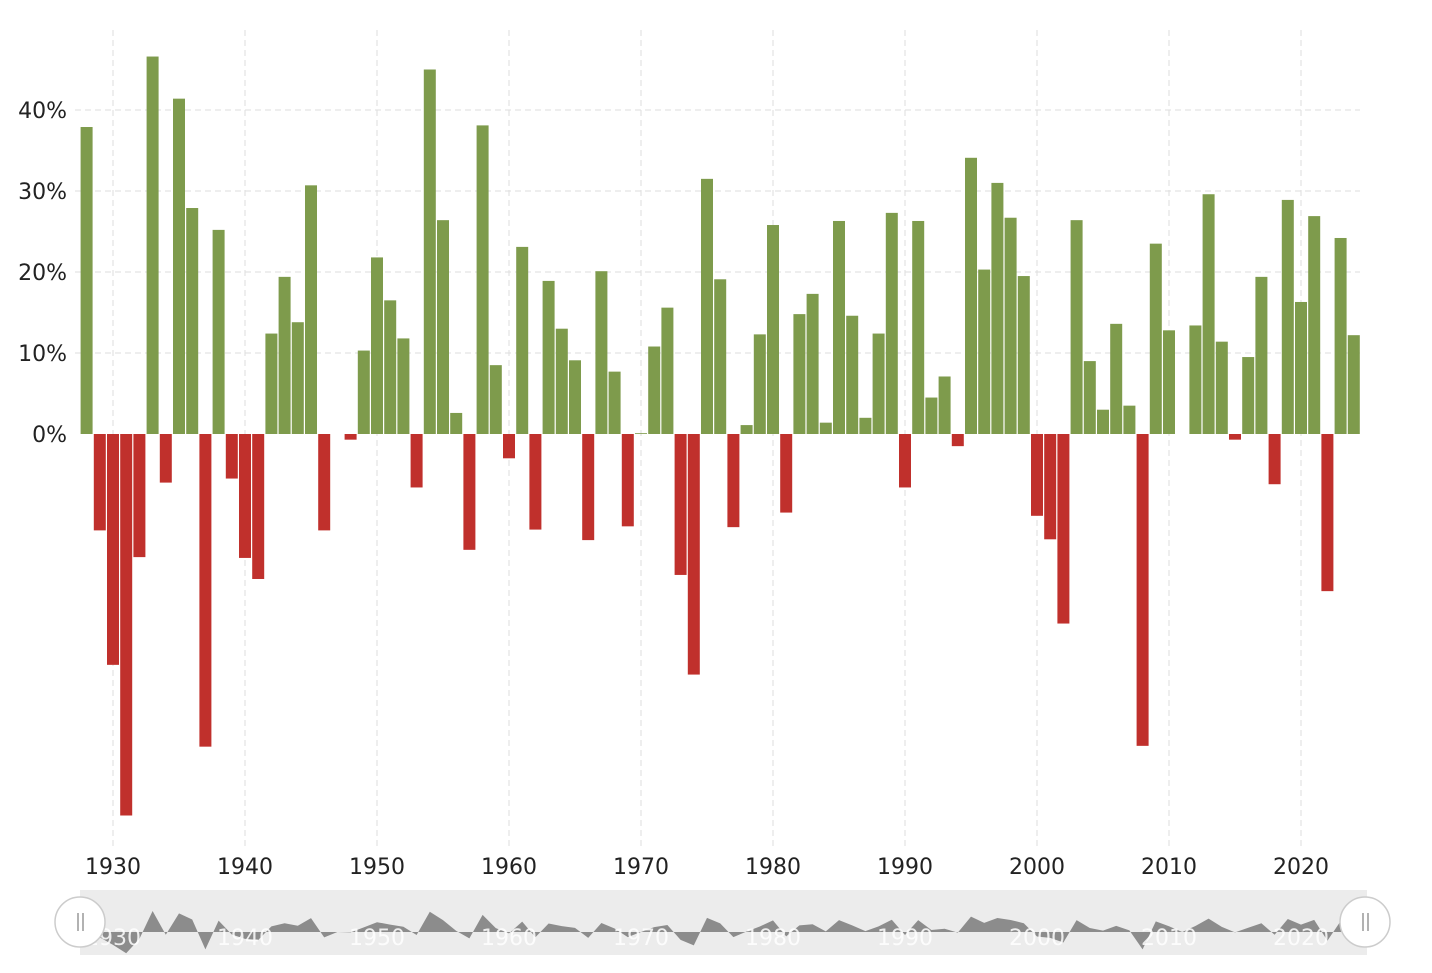  I want to click on bar-1934, so click(165, 458).